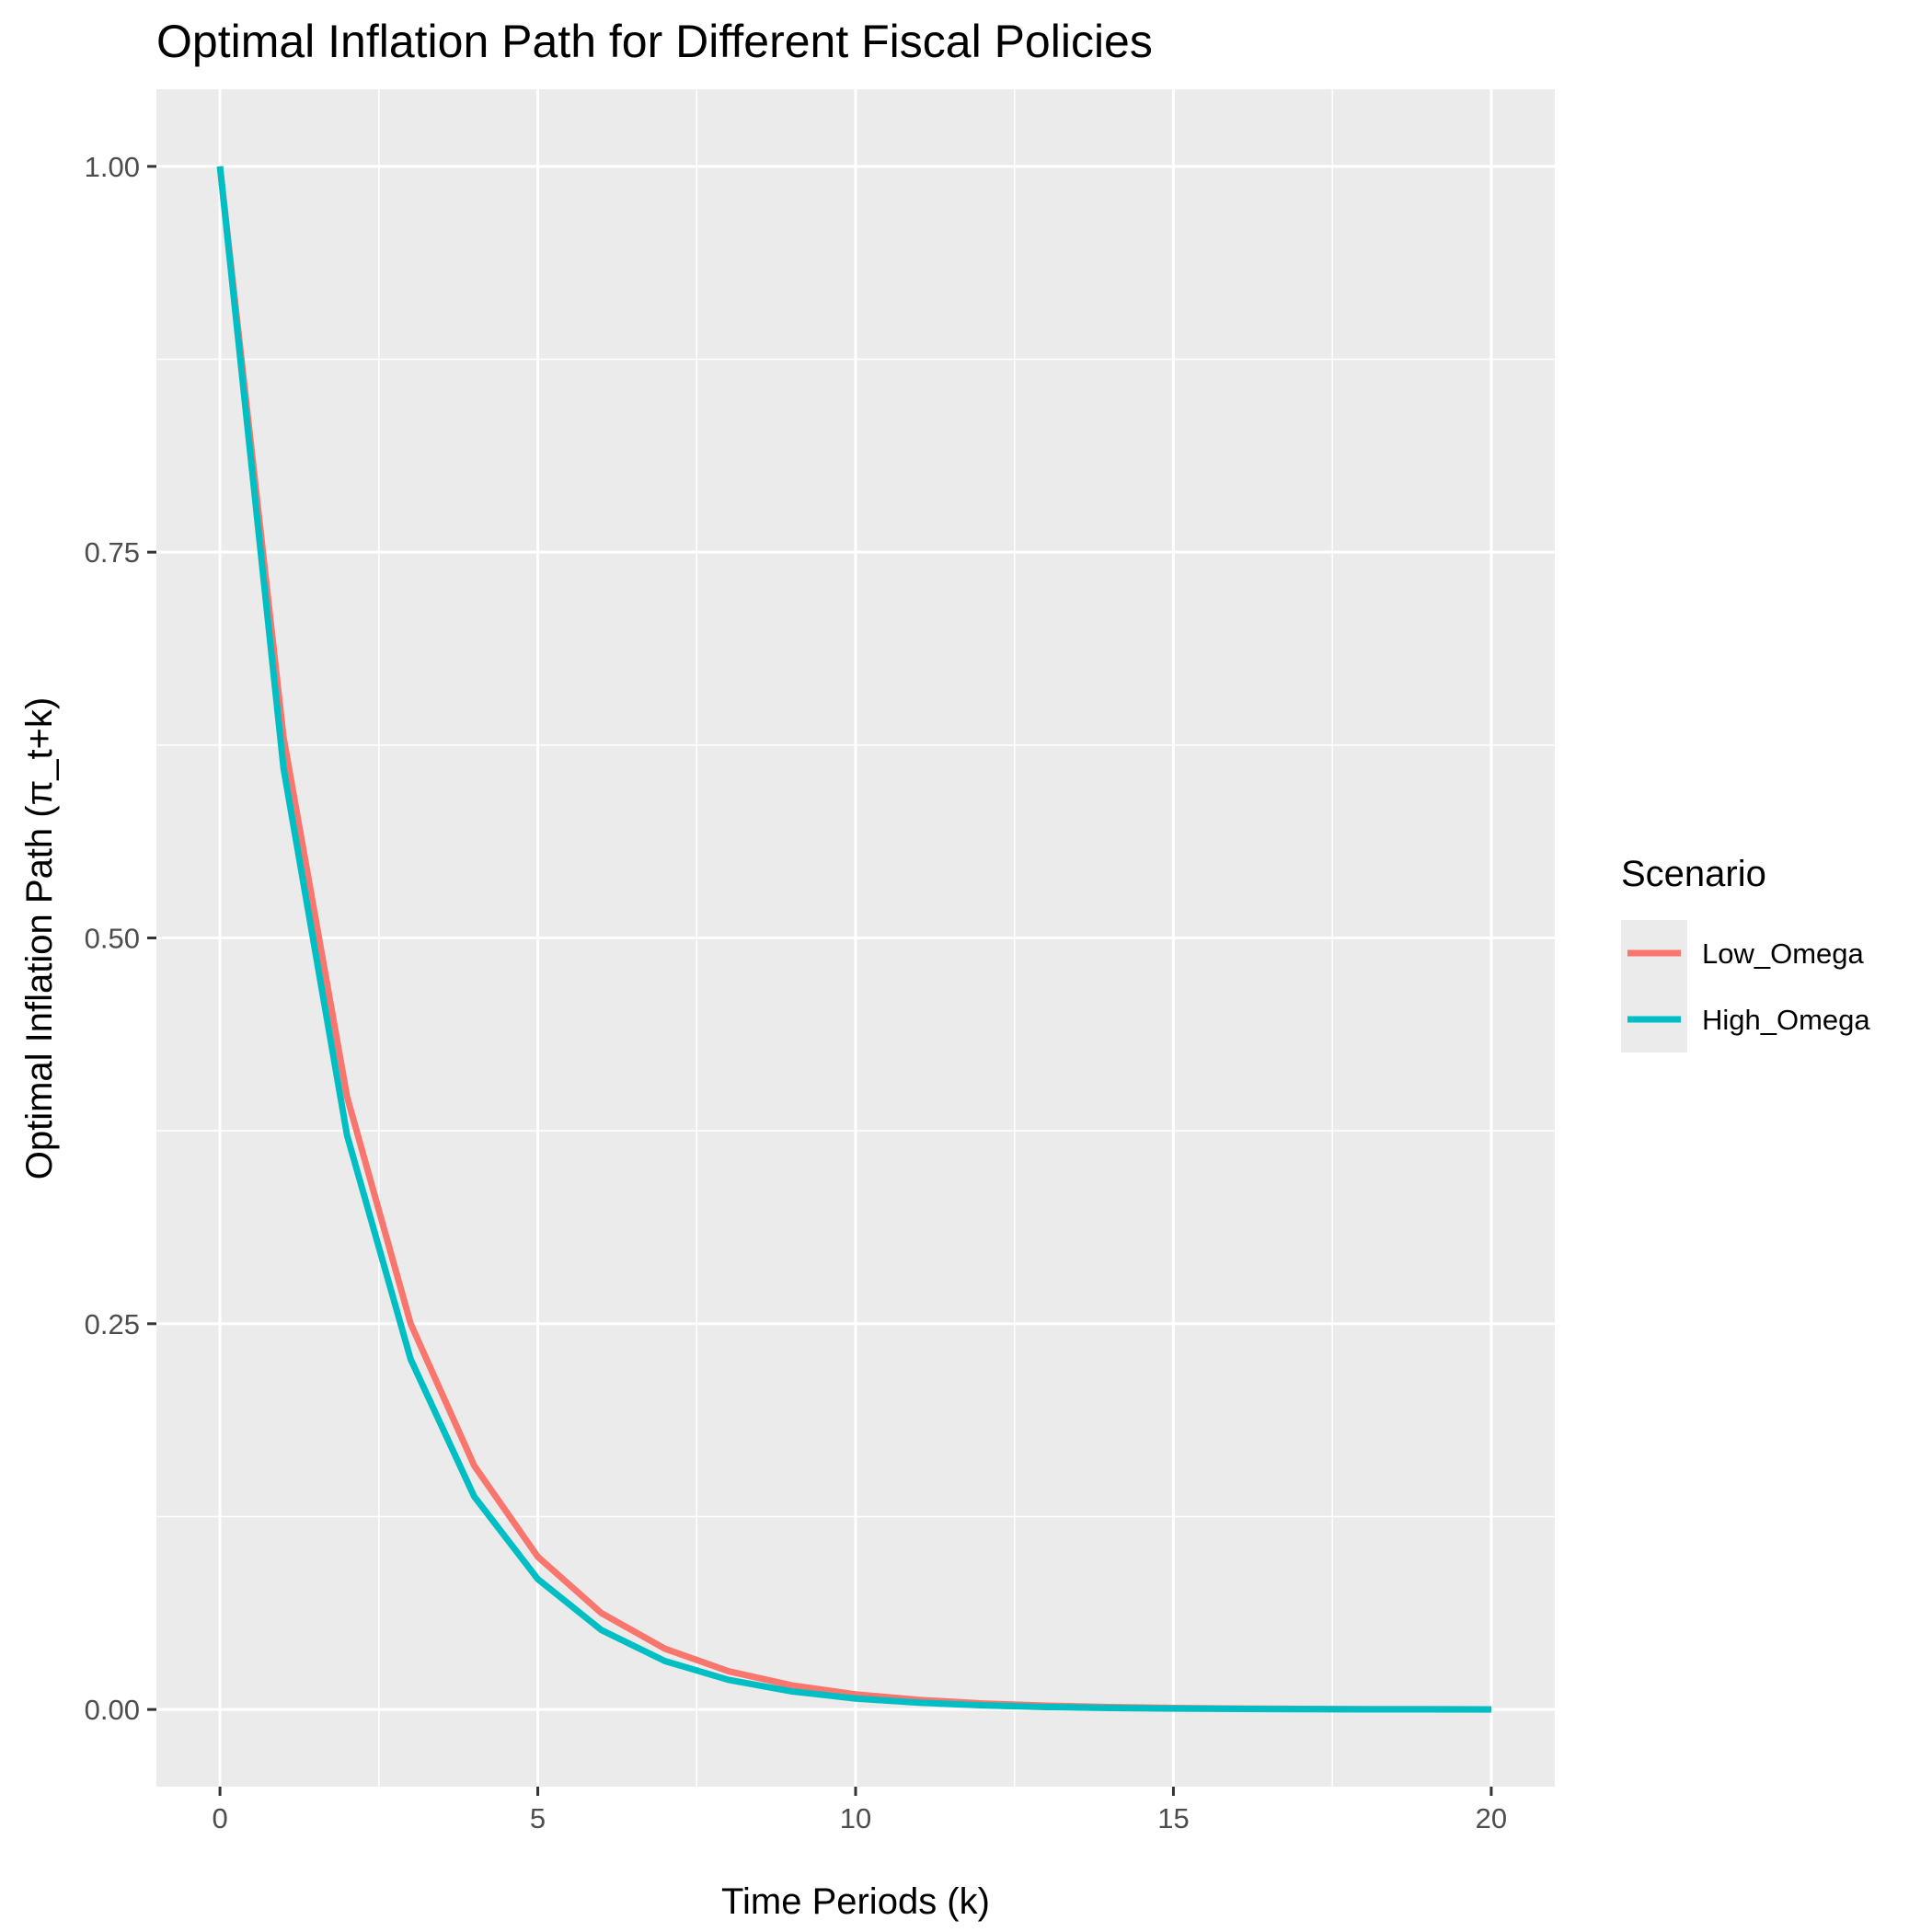 This screenshot has height=1932, width=1932. What do you see at coordinates (1693, 874) in the screenshot?
I see `legend-title: Scenario` at bounding box center [1693, 874].